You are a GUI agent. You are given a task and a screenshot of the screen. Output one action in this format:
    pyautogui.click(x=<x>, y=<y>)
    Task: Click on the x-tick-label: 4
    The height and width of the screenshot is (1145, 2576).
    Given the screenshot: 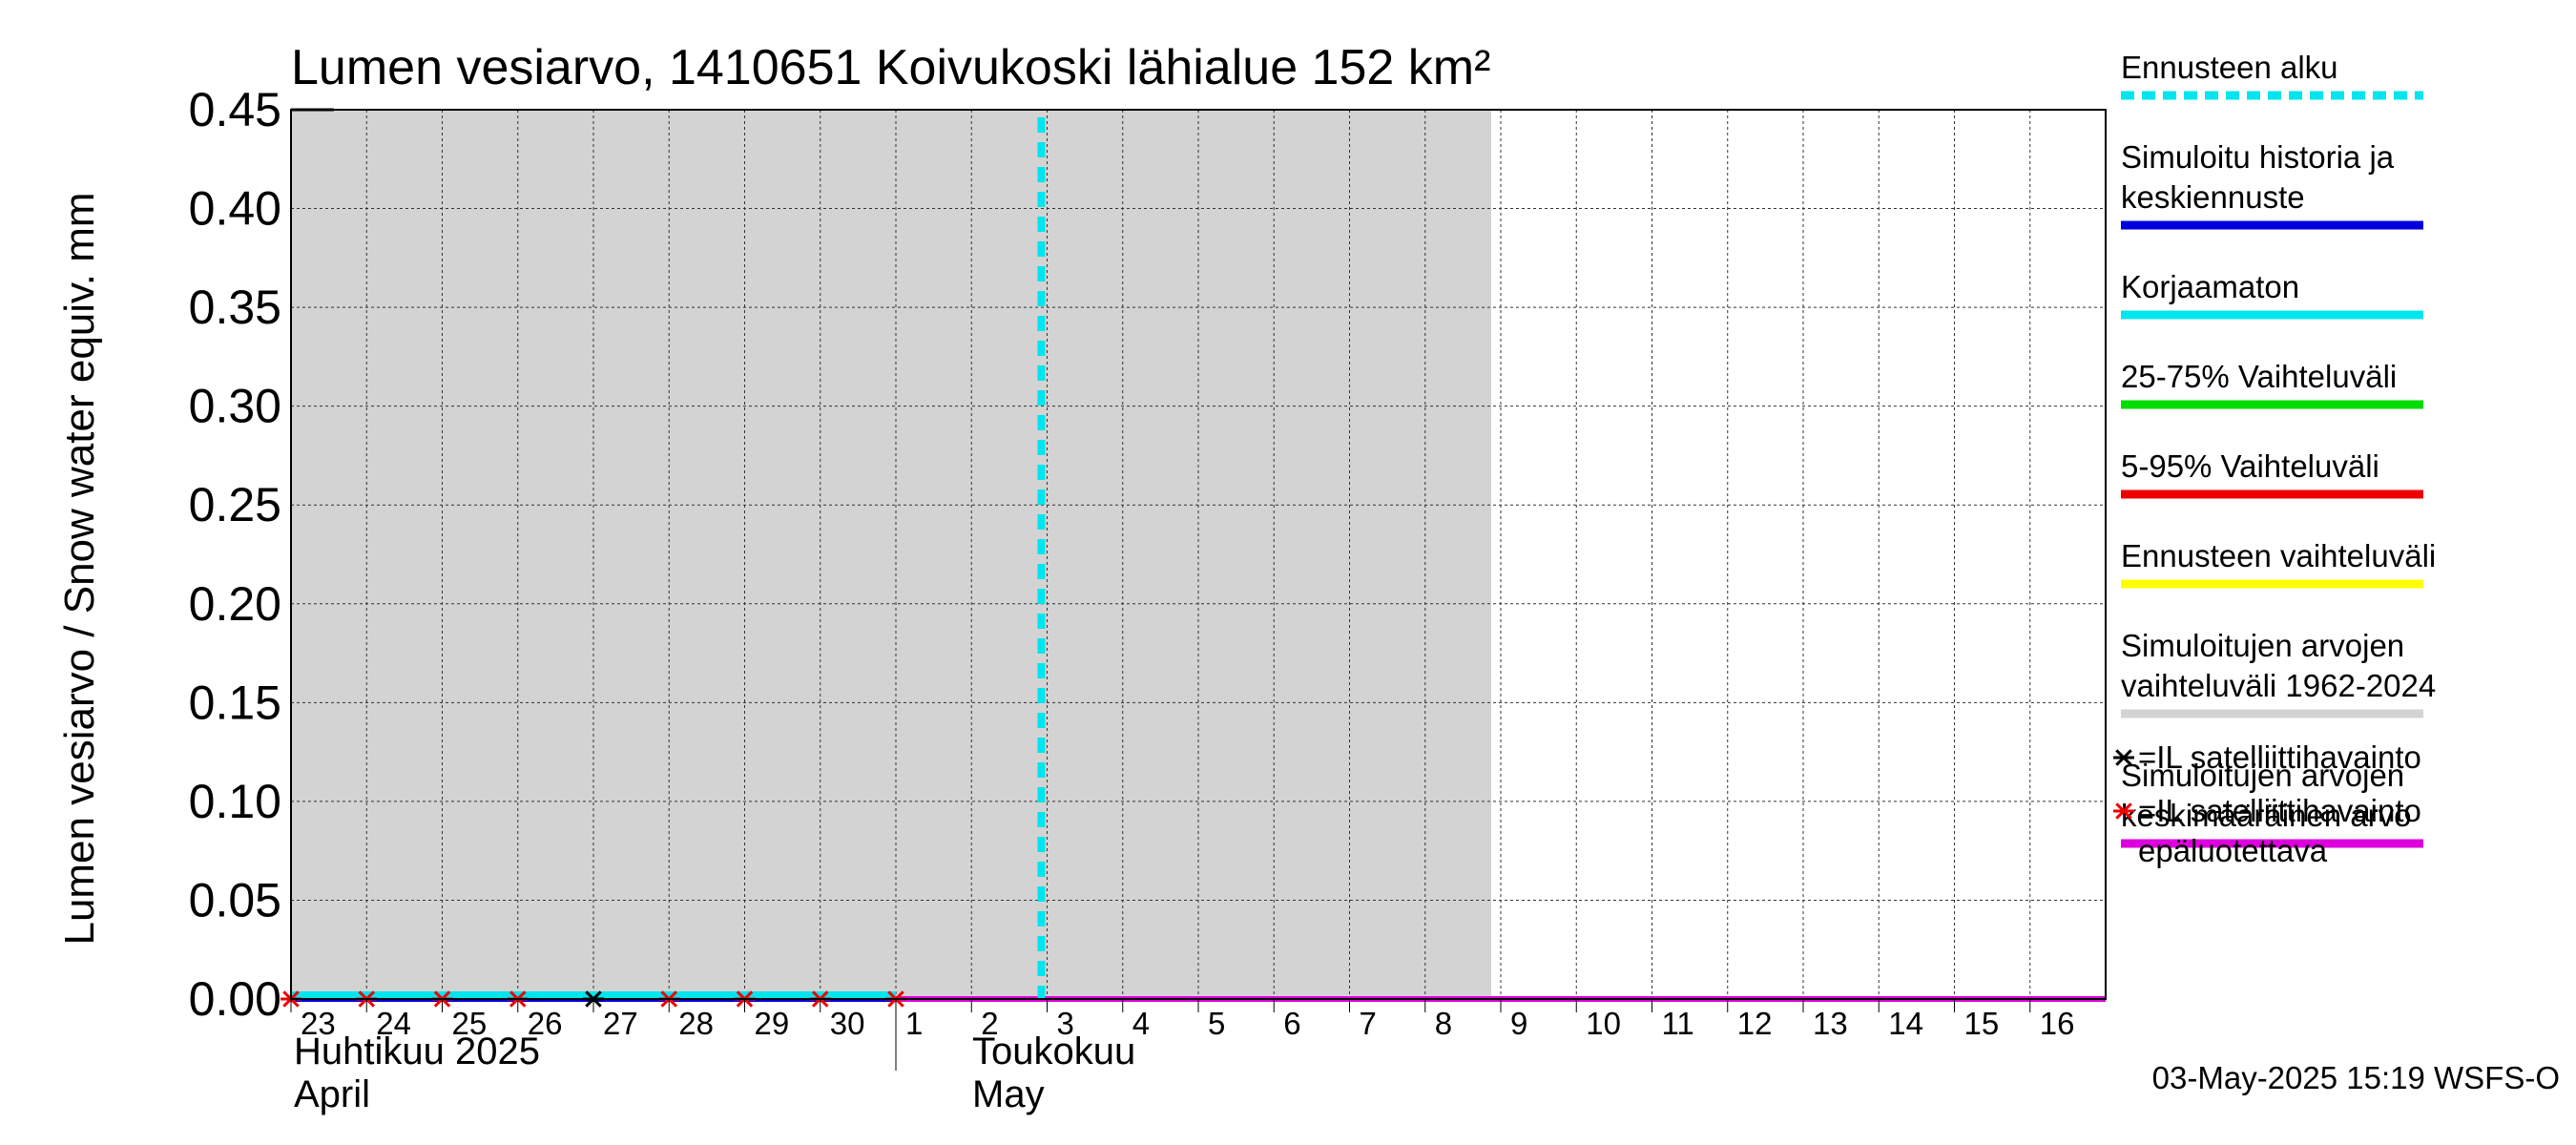 What is the action you would take?
    pyautogui.click(x=1141, y=1023)
    